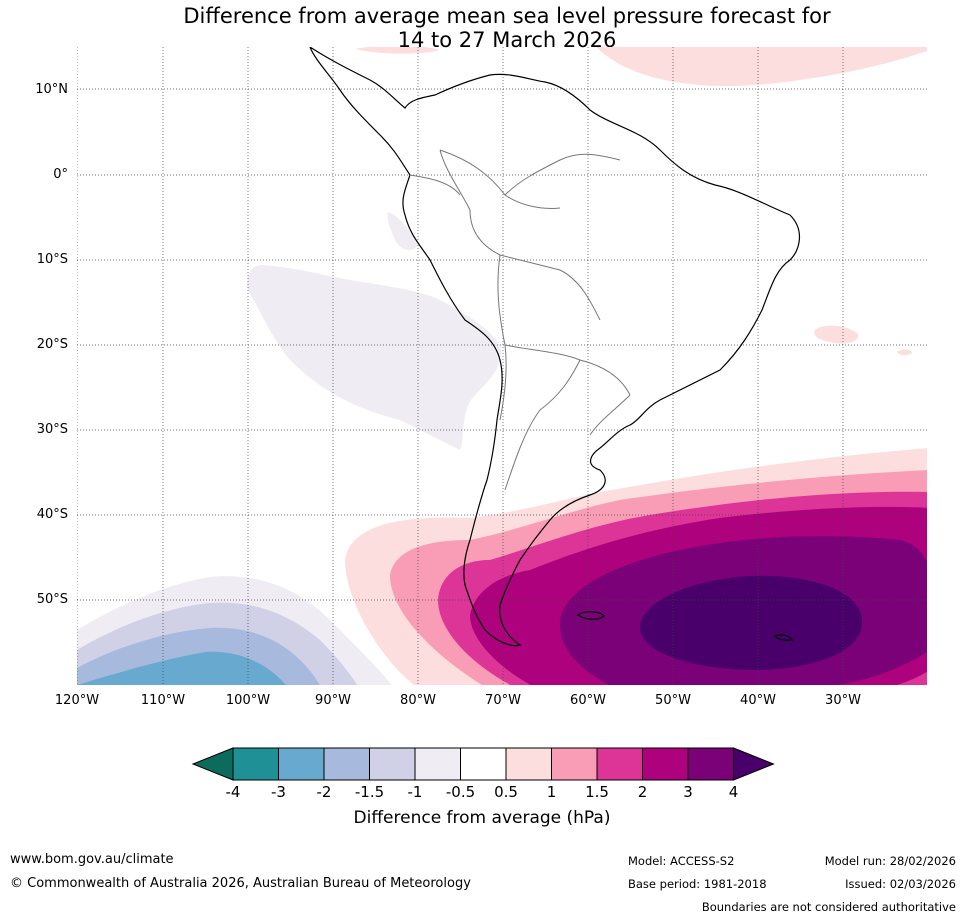  Describe the element at coordinates (163, 700) in the screenshot. I see `lon-label-110w: 110°W` at that location.